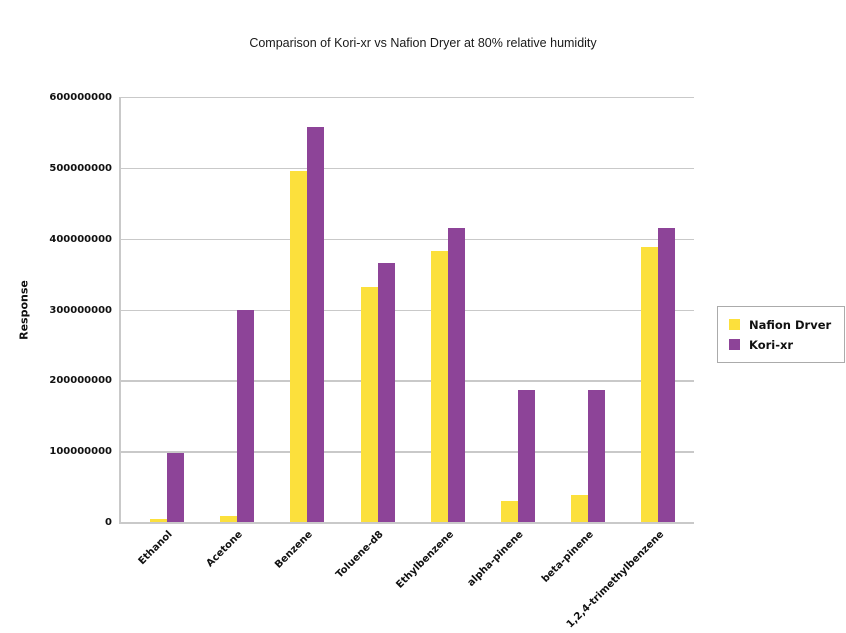  I want to click on bar-nafion-drver-benzene, so click(299, 346).